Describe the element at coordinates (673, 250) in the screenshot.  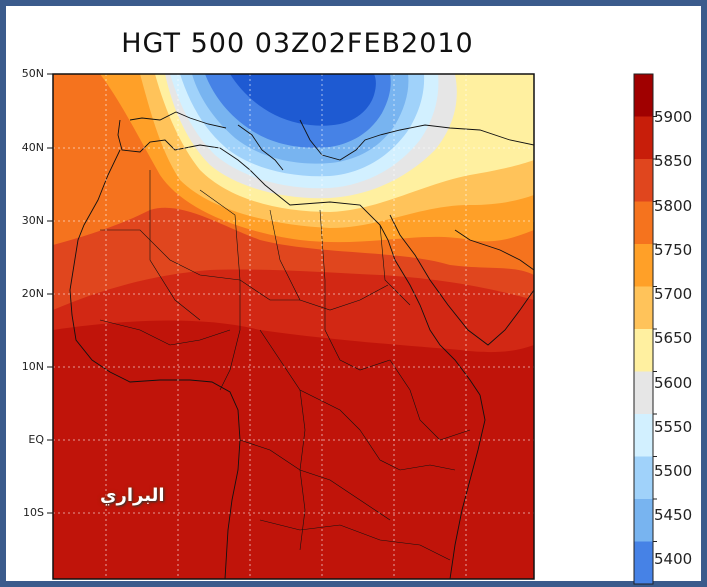
I see `colorbar-label-5750: 5750` at that location.